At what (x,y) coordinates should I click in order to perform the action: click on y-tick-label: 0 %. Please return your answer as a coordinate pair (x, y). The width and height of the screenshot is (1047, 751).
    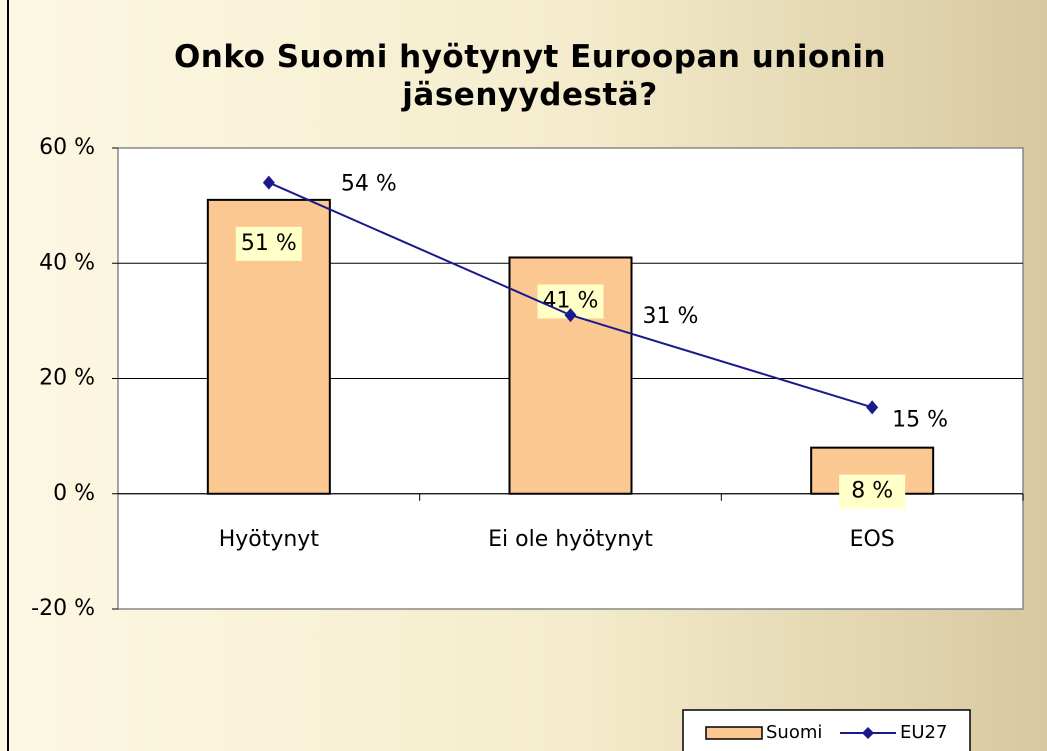
    Looking at the image, I should click on (74, 493).